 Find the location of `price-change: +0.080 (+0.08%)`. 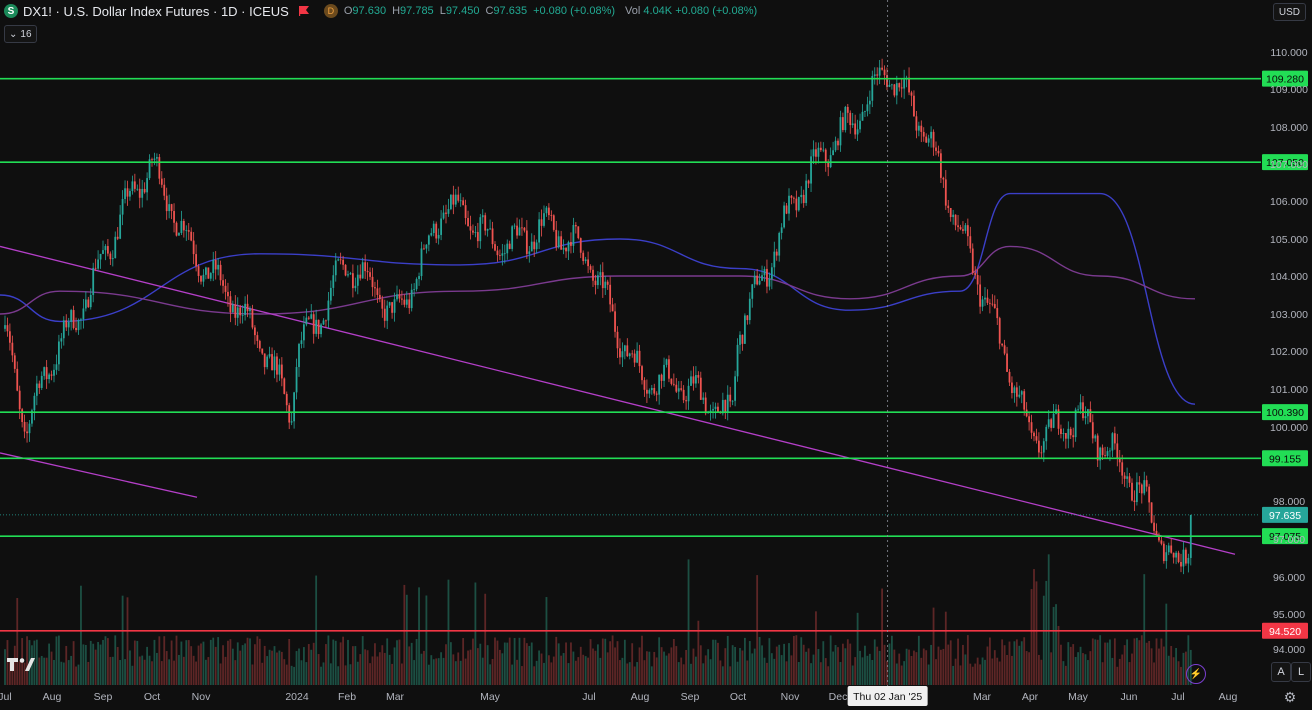

price-change: +0.080 (+0.08%) is located at coordinates (574, 11).